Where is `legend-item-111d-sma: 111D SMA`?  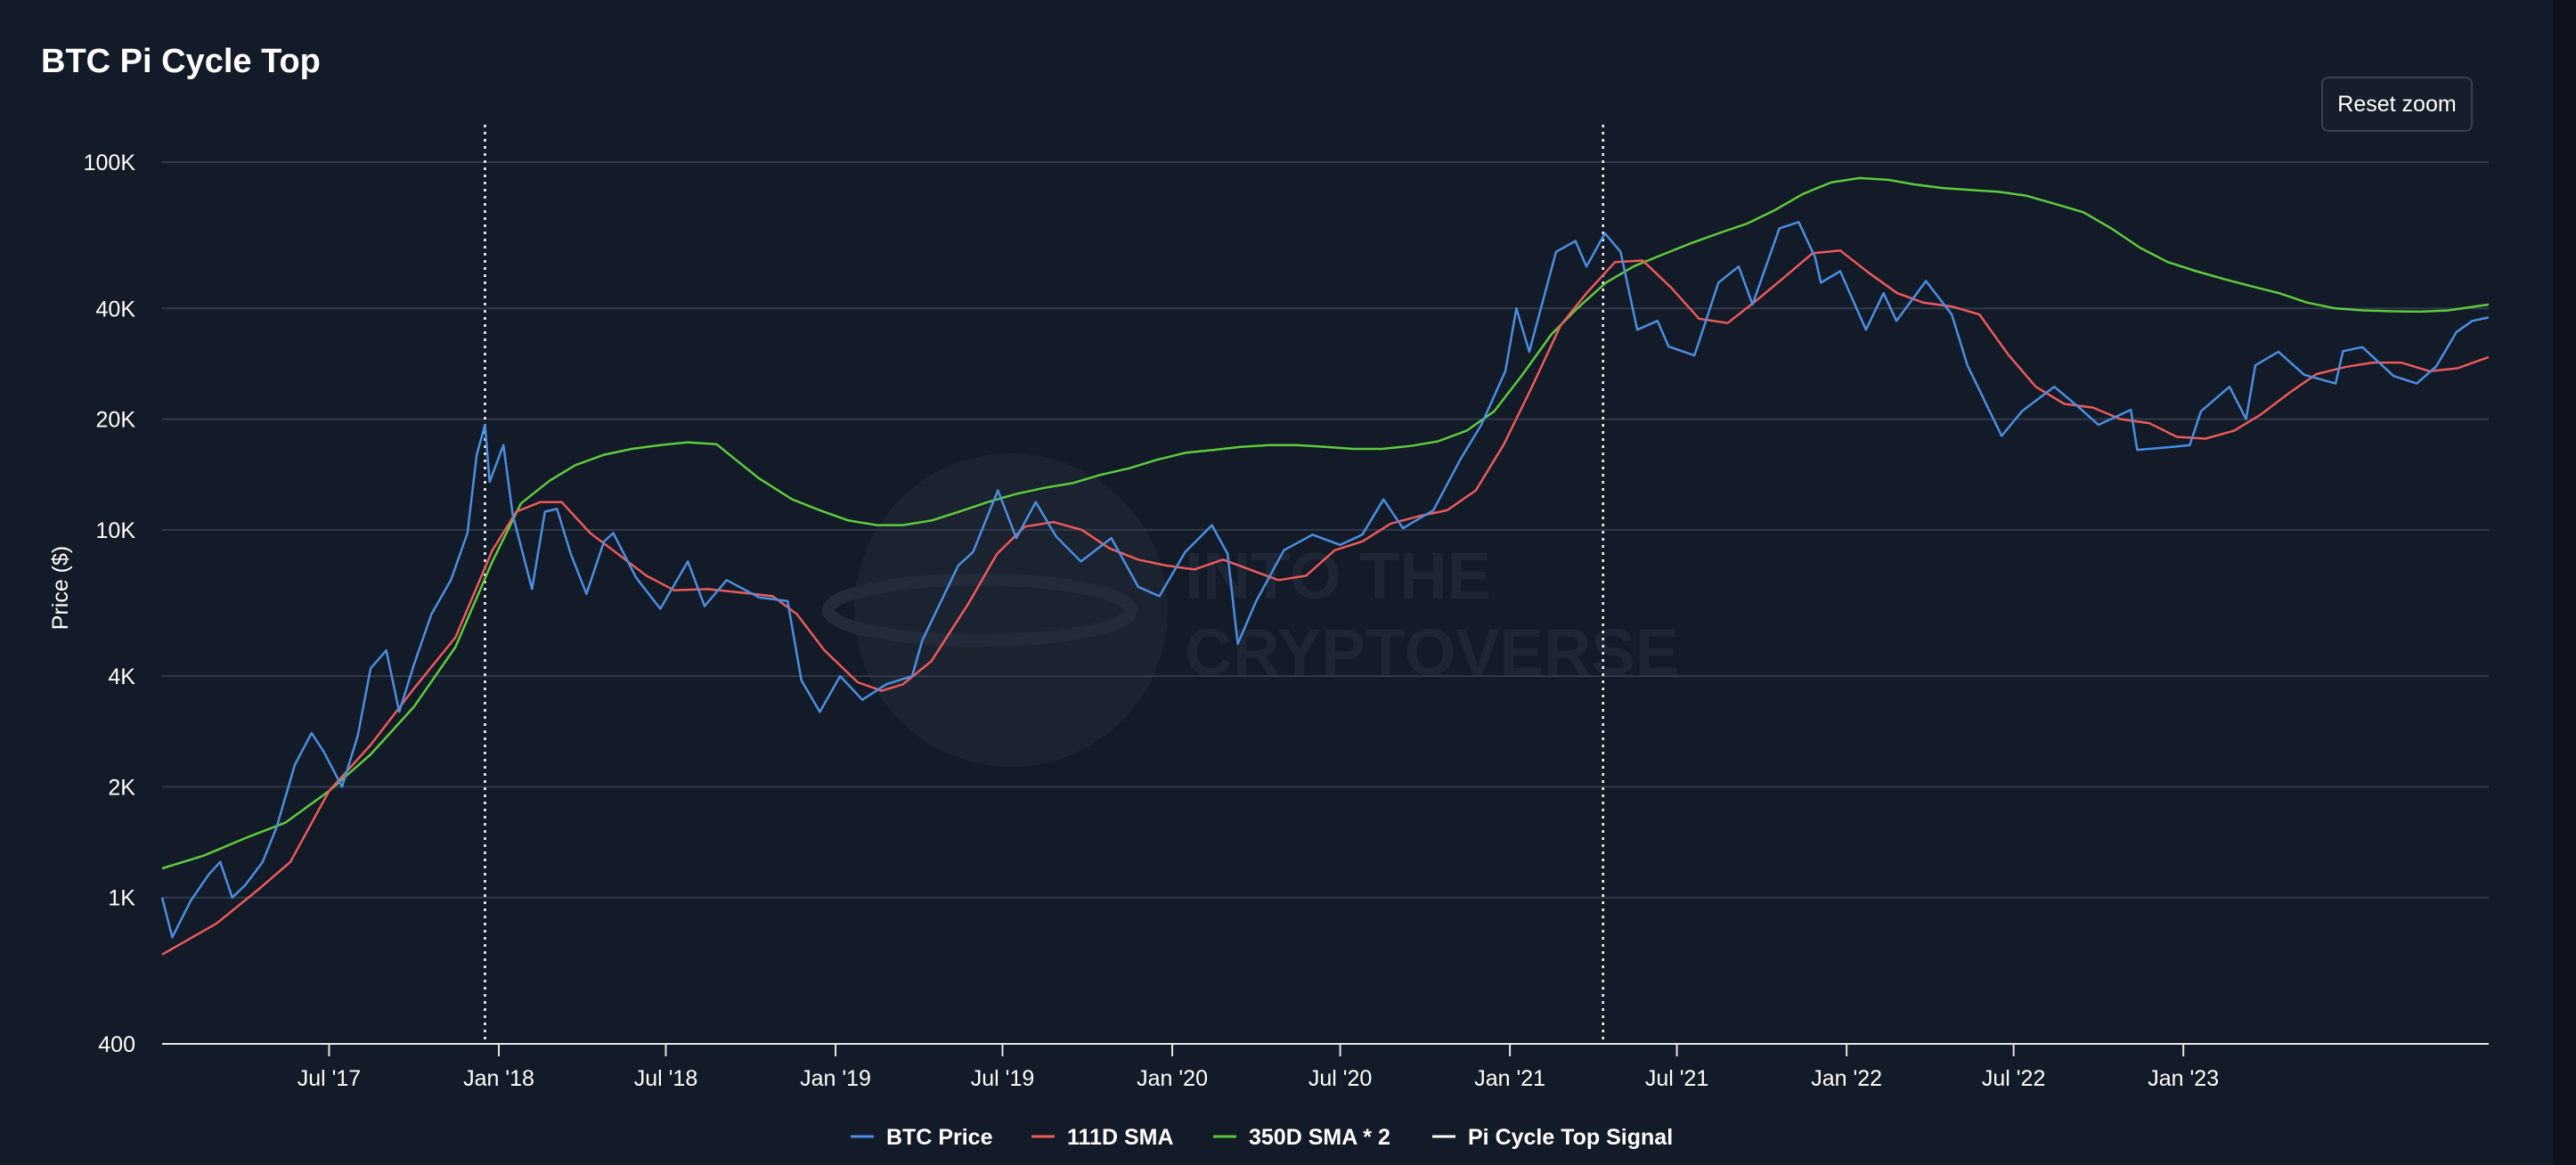 legend-item-111d-sma: 111D SMA is located at coordinates (1102, 1137).